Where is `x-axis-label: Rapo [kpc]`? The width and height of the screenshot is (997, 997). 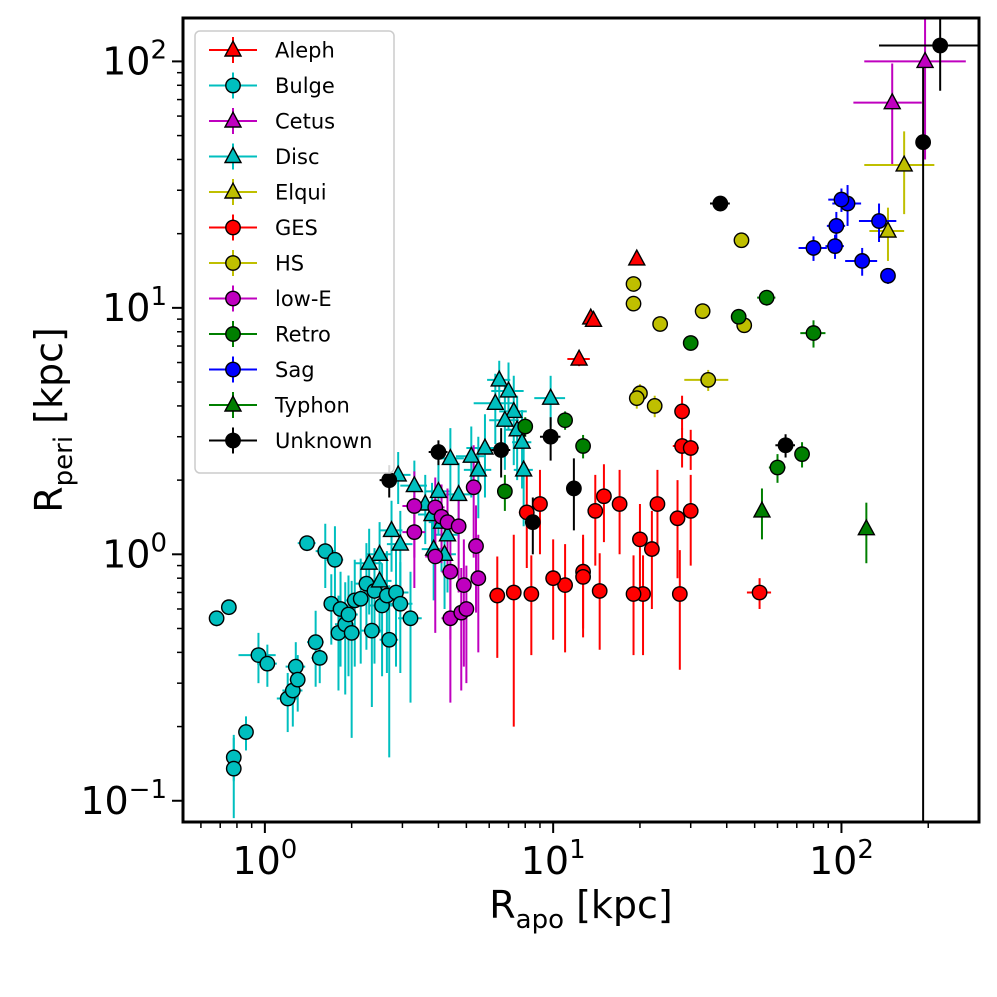
x-axis-label: Rapo [kpc] is located at coordinates (581, 909).